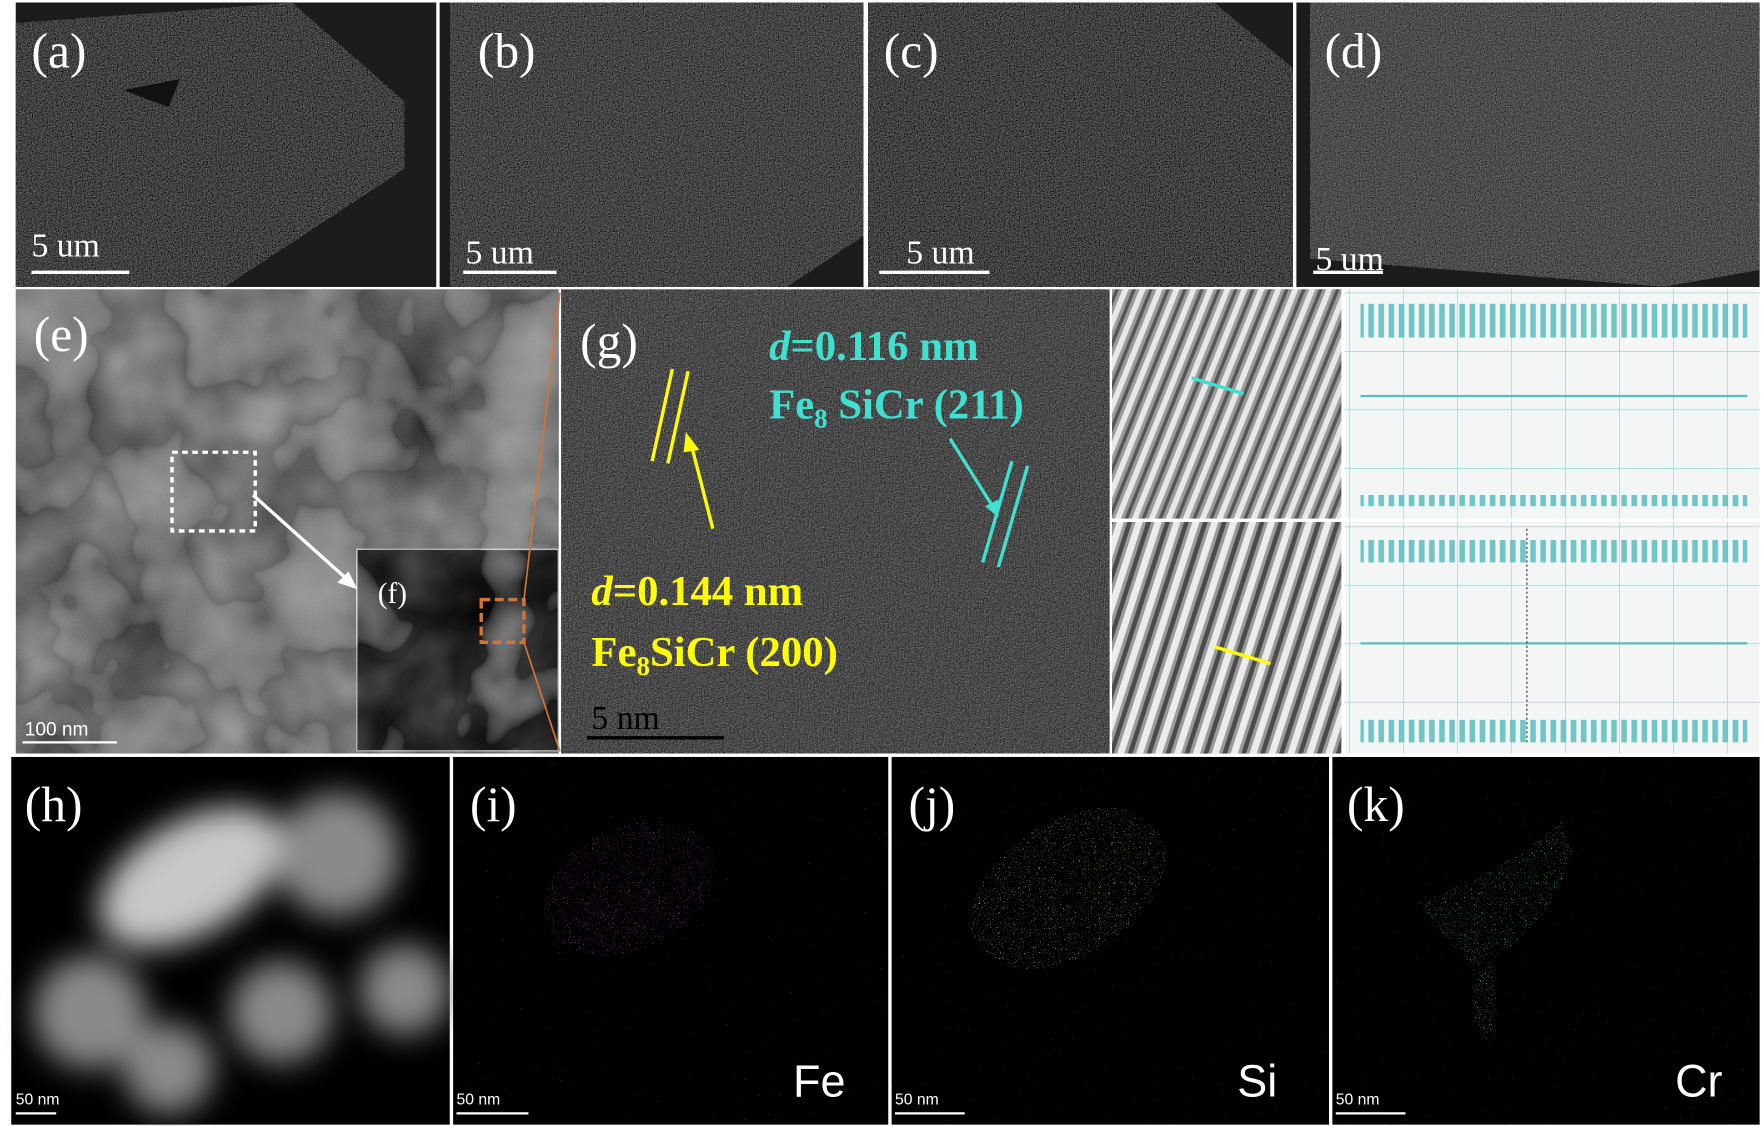  What do you see at coordinates (1226, 521) in the screenshot?
I see `fringe-panel` at bounding box center [1226, 521].